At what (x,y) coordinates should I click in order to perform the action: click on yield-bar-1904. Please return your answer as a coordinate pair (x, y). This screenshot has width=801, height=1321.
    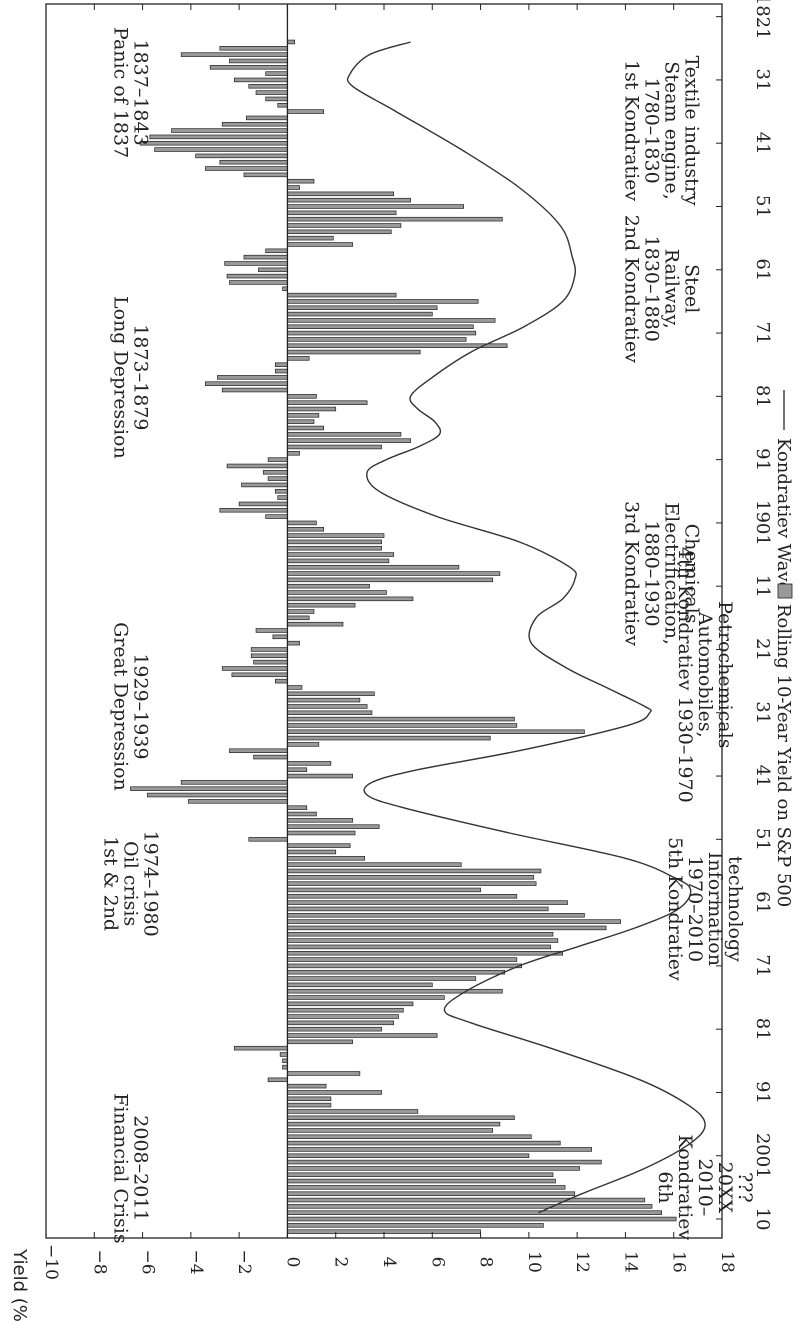
    Looking at the image, I should click on (334, 542).